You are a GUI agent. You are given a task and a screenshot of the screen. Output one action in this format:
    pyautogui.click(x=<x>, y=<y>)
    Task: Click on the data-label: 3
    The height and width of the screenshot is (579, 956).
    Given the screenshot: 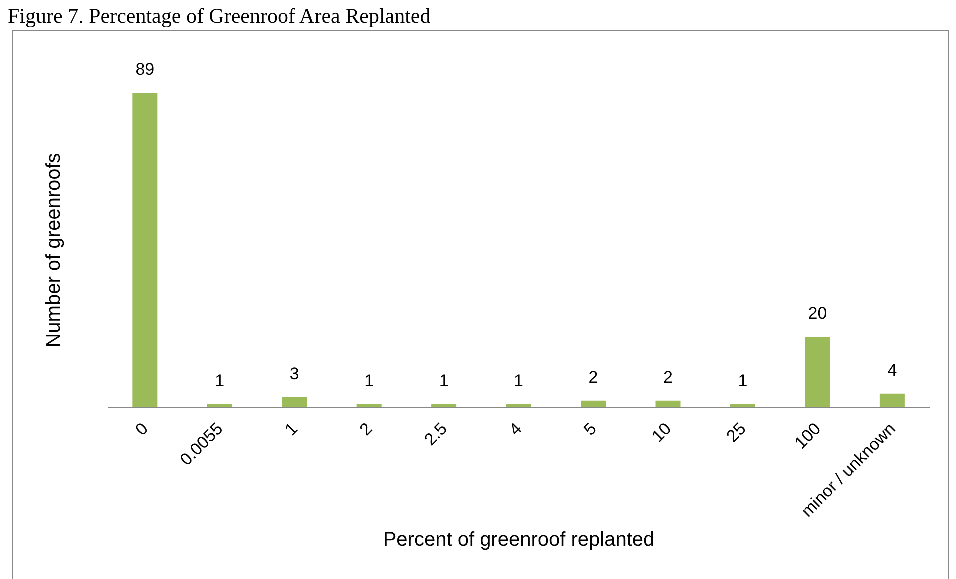 What is the action you would take?
    pyautogui.click(x=295, y=374)
    